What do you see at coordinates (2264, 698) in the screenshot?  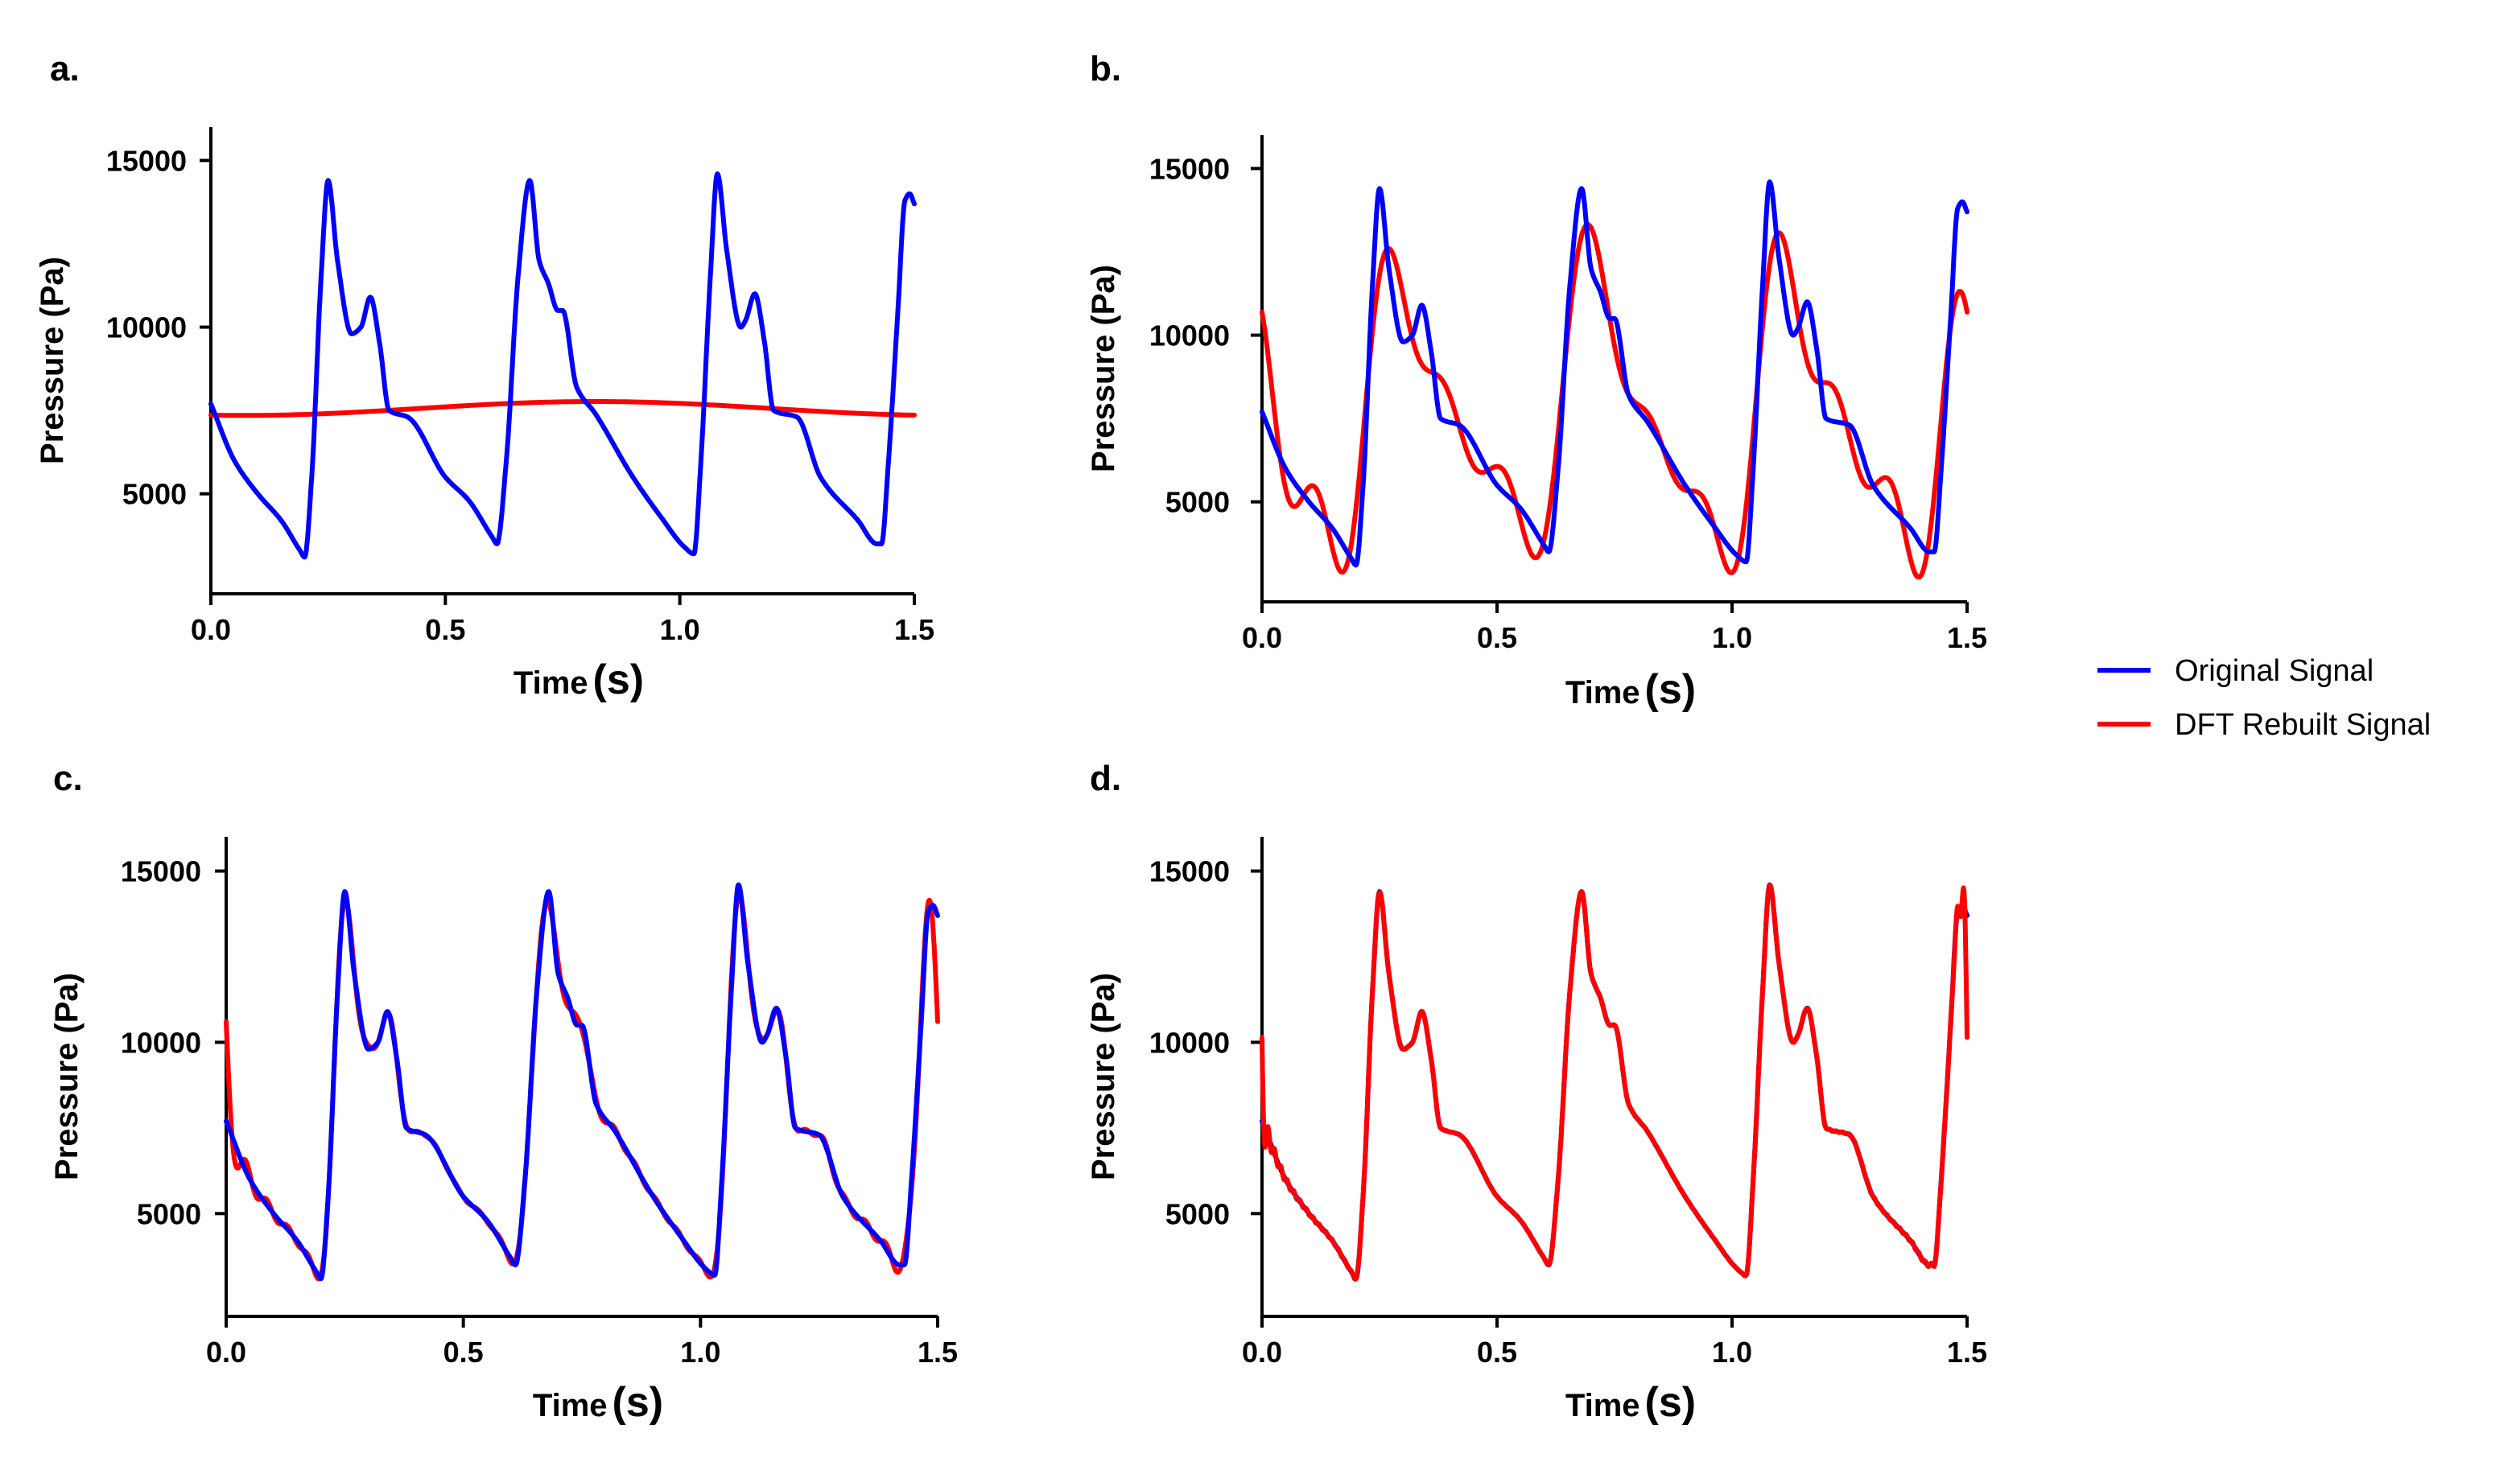 I see `legend: Original Signal DFT Rebuilt Signal` at bounding box center [2264, 698].